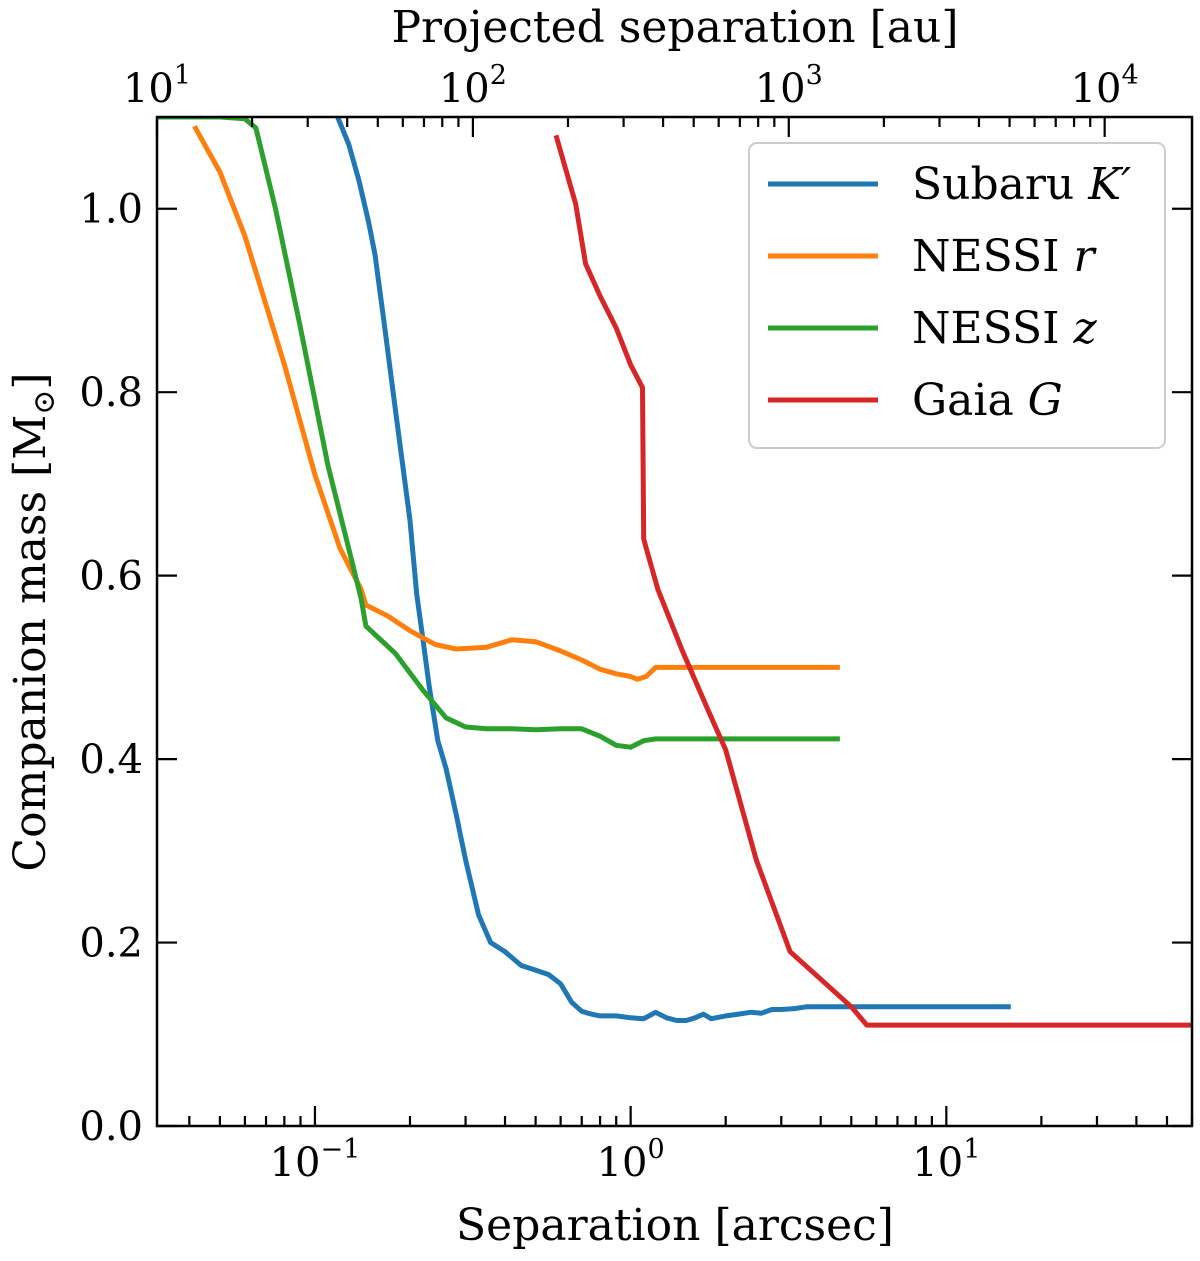  I want to click on x-axis-label: Separation [arcsec], so click(675, 1225).